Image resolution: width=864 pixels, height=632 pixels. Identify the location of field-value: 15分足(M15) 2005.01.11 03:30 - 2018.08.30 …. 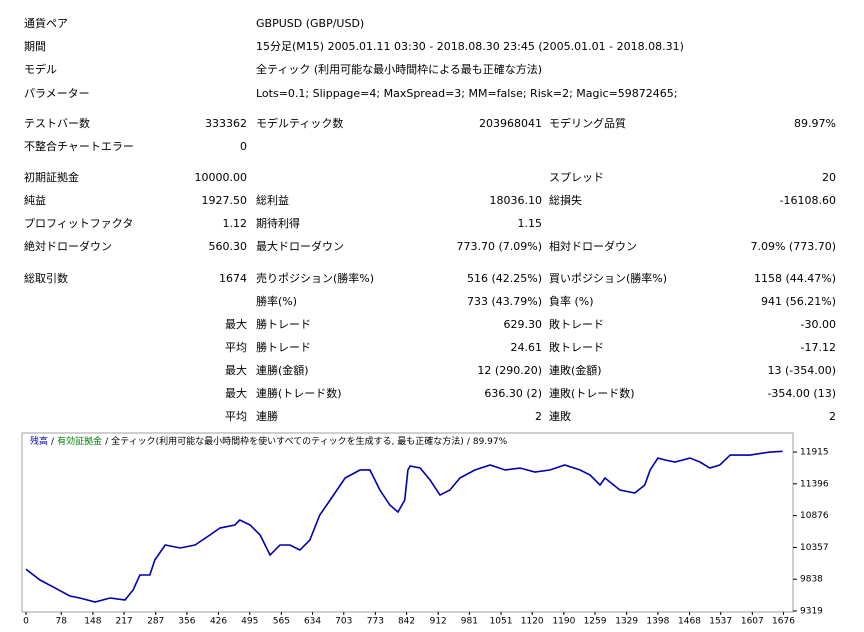
(470, 46).